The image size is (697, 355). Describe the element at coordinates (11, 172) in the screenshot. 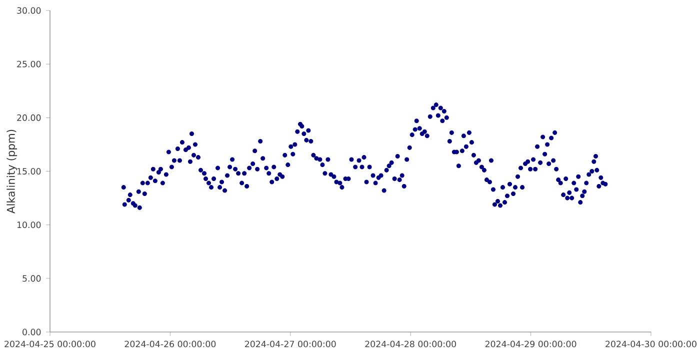

I see `y-axis-title: Alkalinity (ppm)` at that location.